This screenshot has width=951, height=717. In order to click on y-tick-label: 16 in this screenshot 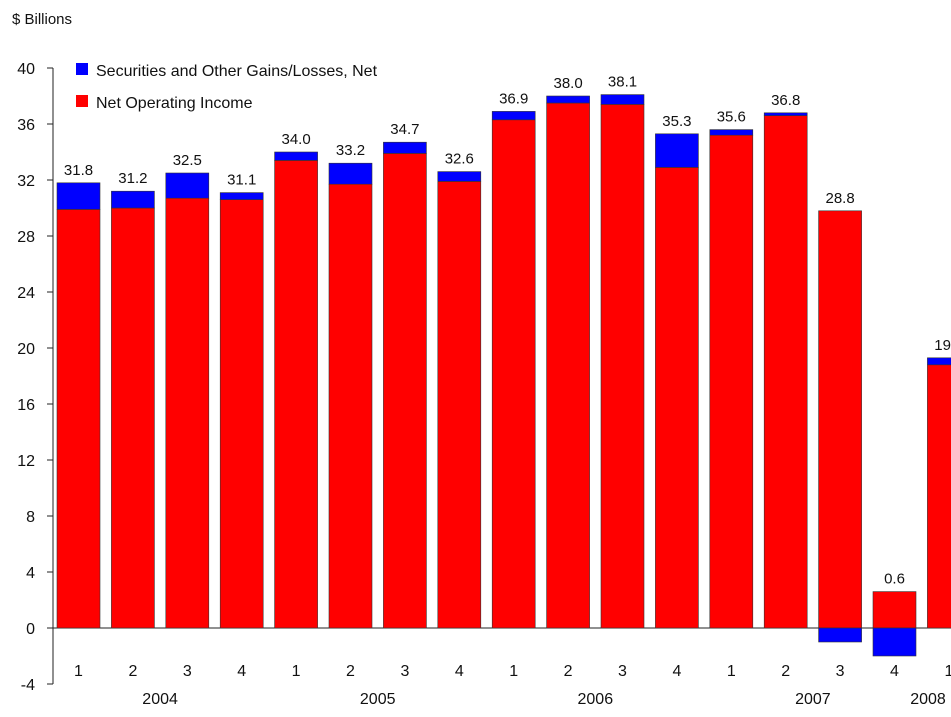, I will do `click(26, 405)`.